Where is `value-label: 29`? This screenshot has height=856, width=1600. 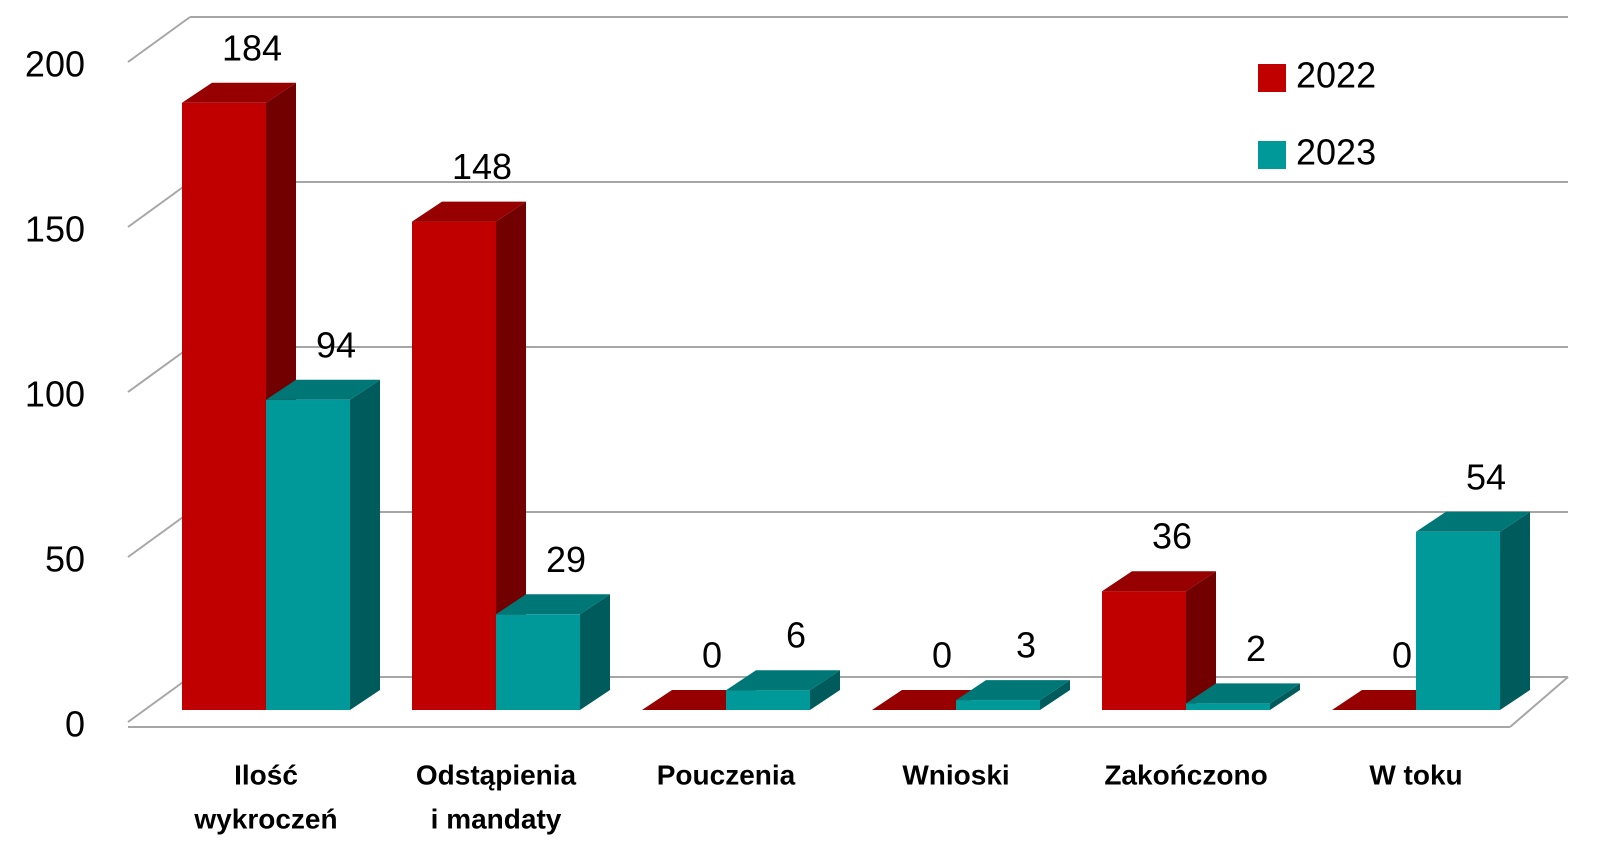 value-label: 29 is located at coordinates (566, 559).